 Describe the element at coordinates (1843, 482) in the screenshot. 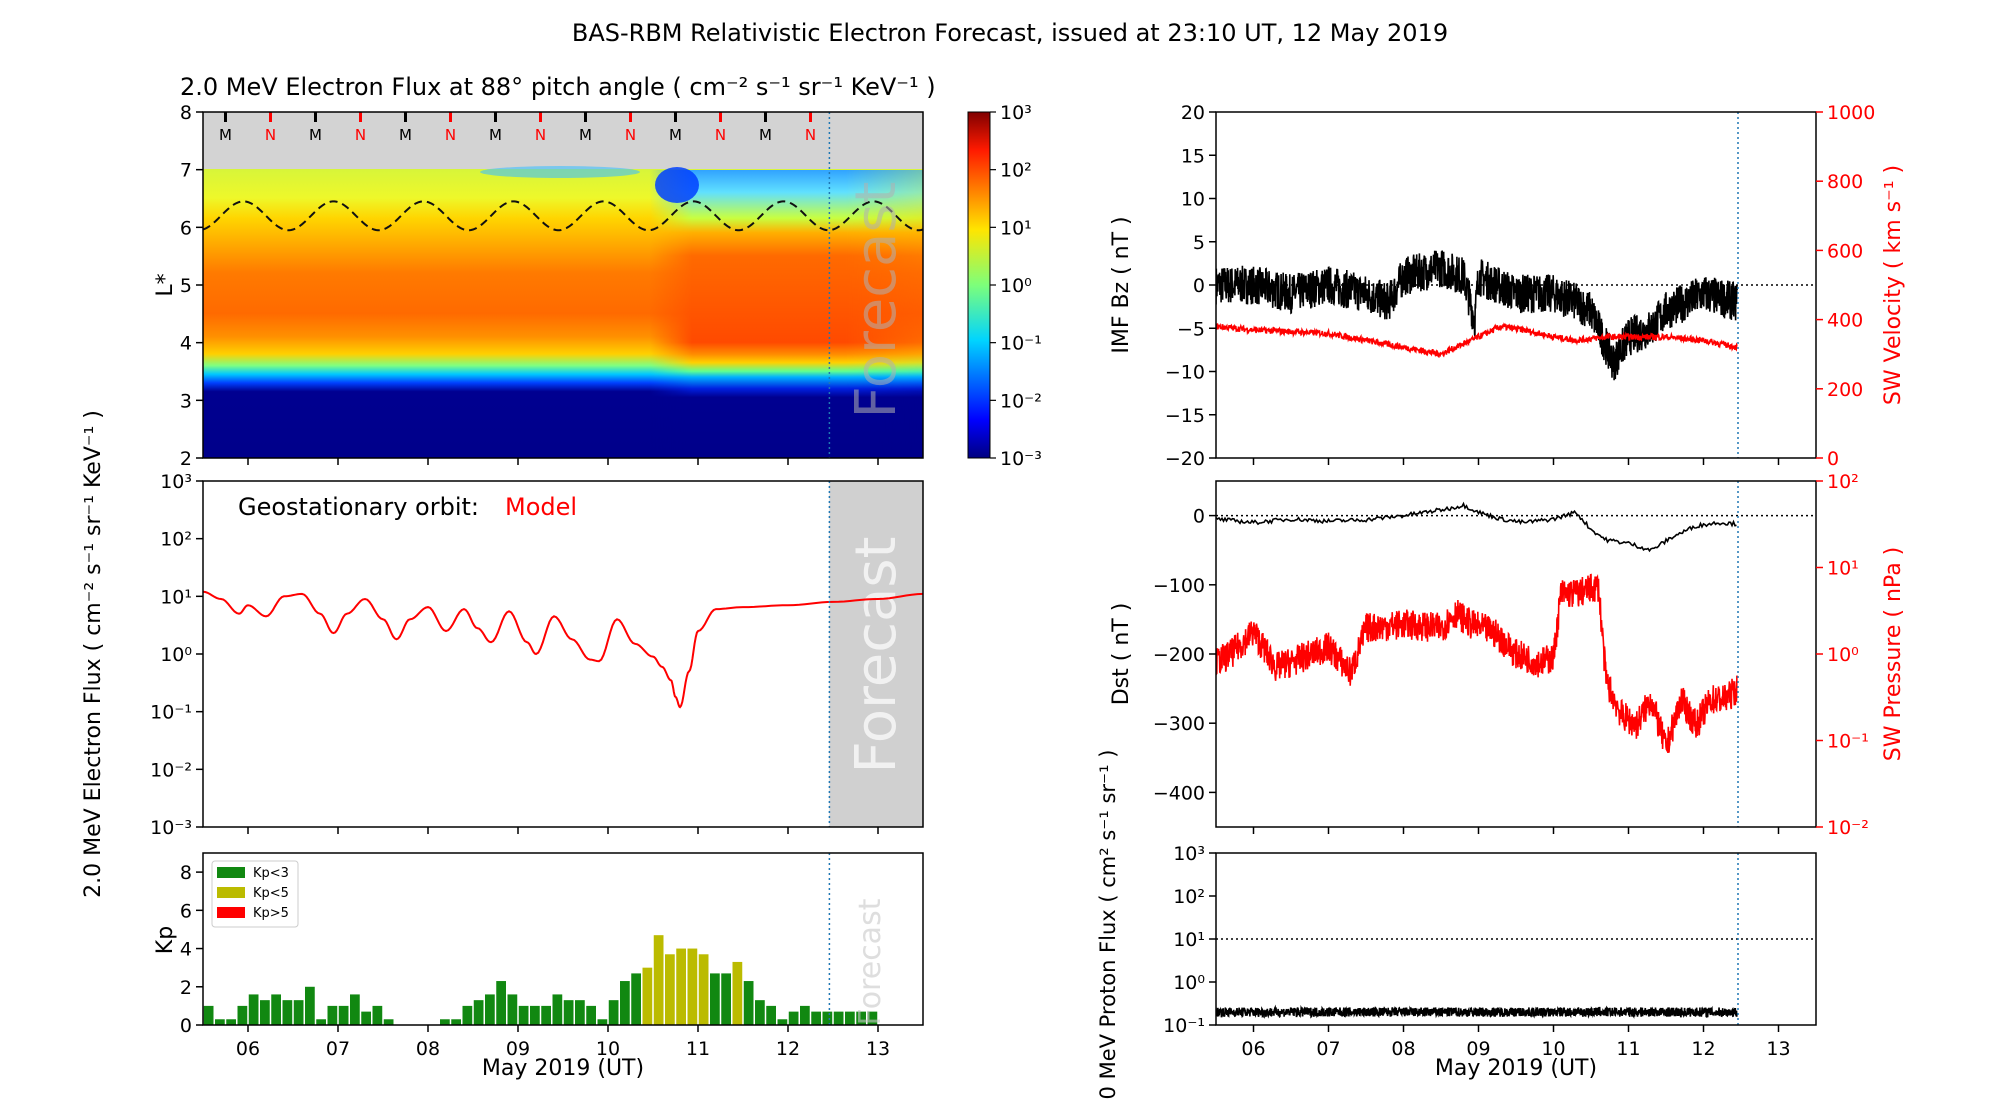

I see `sw-pressure-tick-label: 10²` at that location.